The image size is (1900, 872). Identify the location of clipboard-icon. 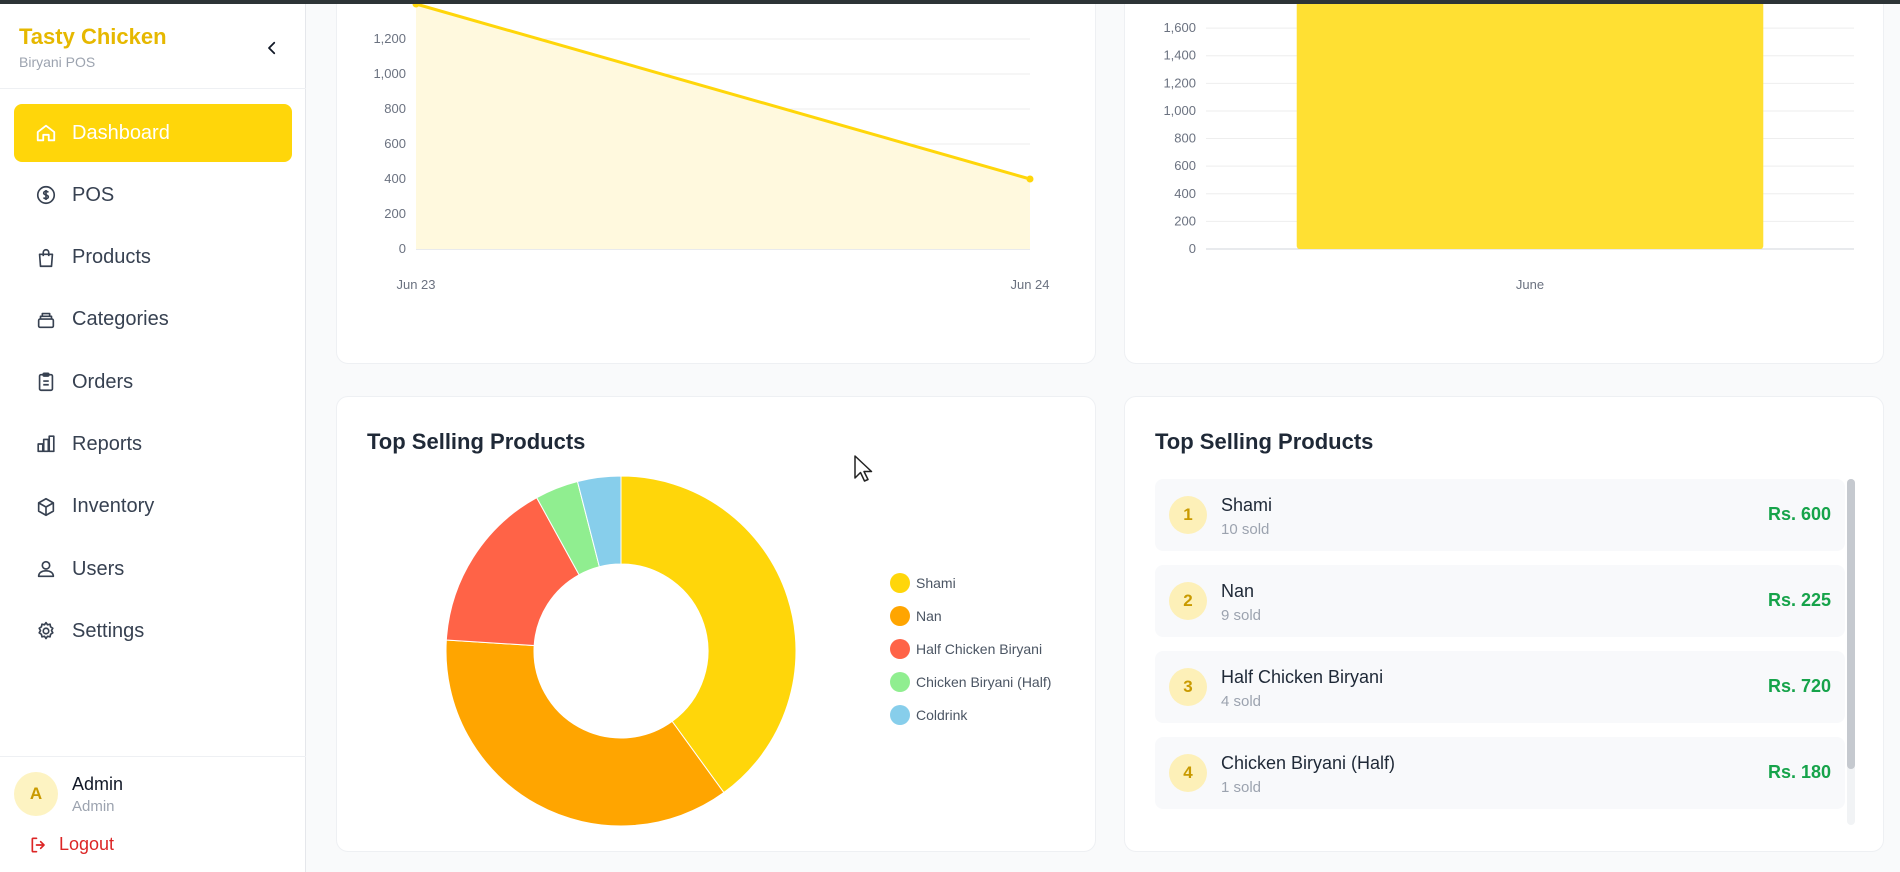
(46, 382).